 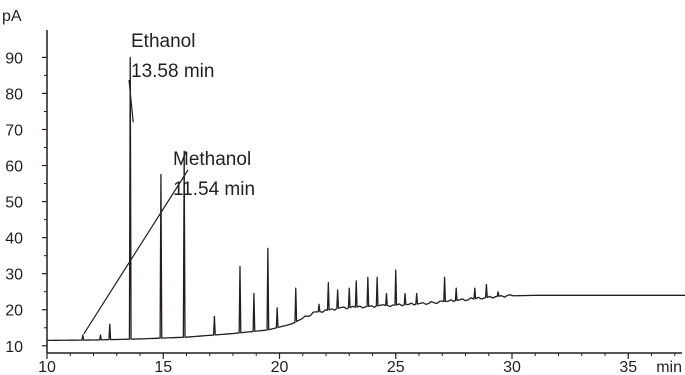 I want to click on methanol-label: Methanol, so click(x=212, y=159).